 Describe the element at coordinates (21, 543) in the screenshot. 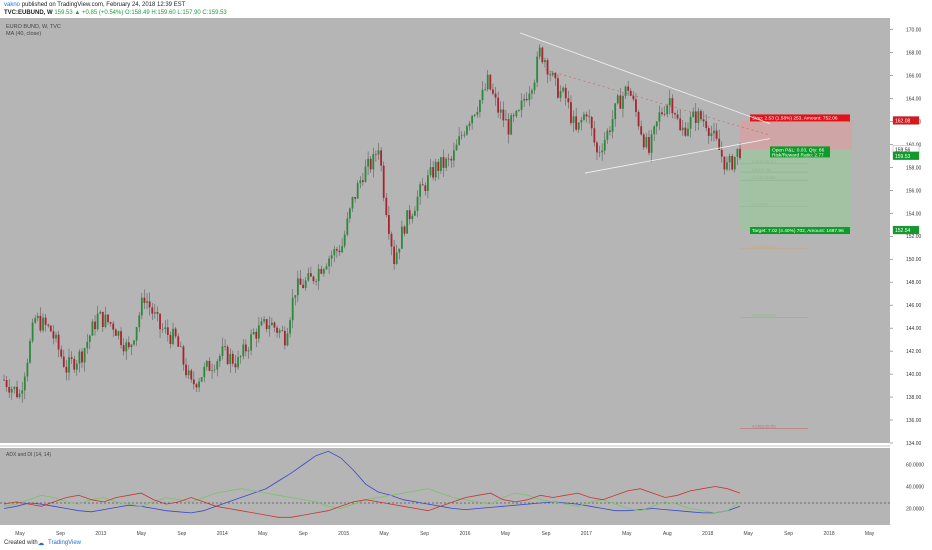

I see `created-with-text: Created with` at that location.